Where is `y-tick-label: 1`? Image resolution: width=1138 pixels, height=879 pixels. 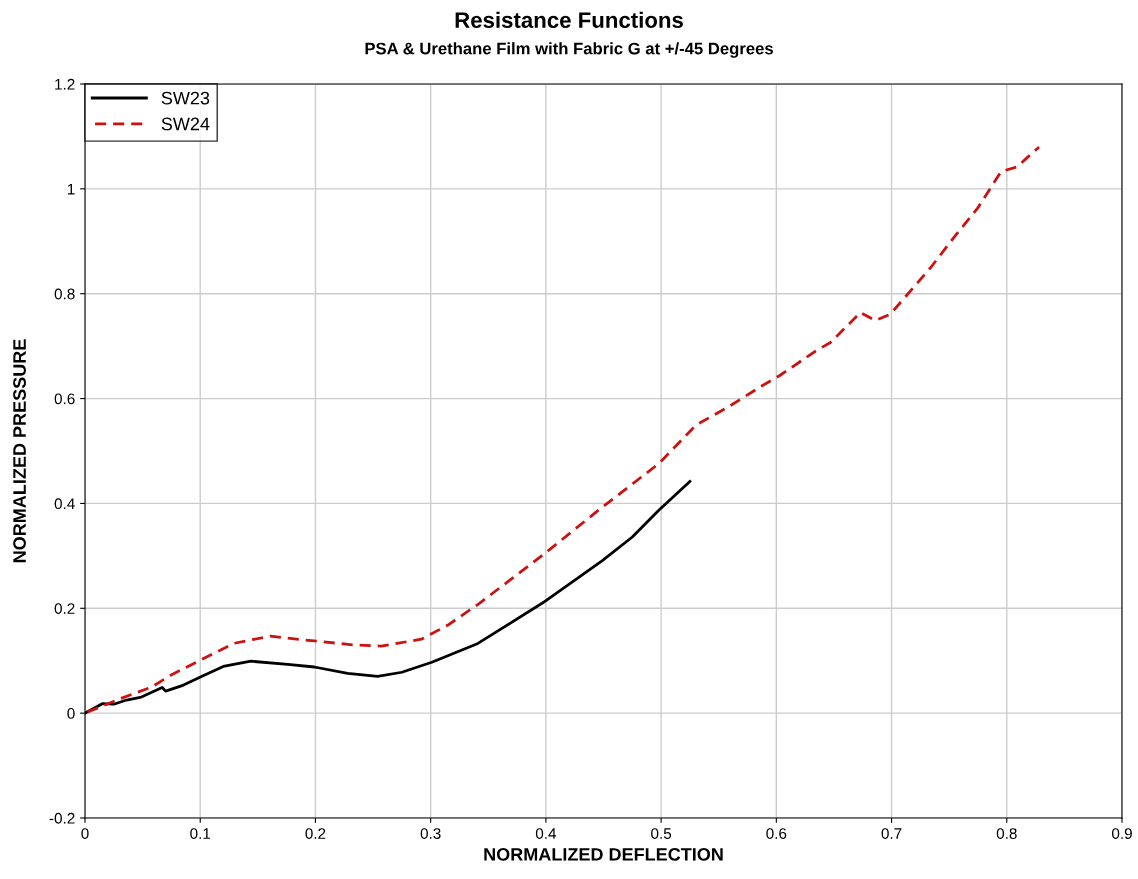
y-tick-label: 1 is located at coordinates (71, 189).